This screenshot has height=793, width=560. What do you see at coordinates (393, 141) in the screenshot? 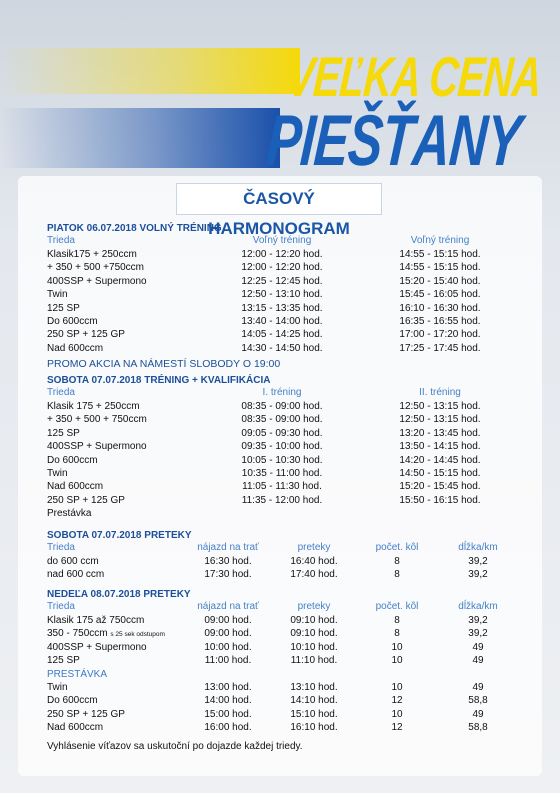
I see `logo-bottom: PIEŠŤANY` at bounding box center [393, 141].